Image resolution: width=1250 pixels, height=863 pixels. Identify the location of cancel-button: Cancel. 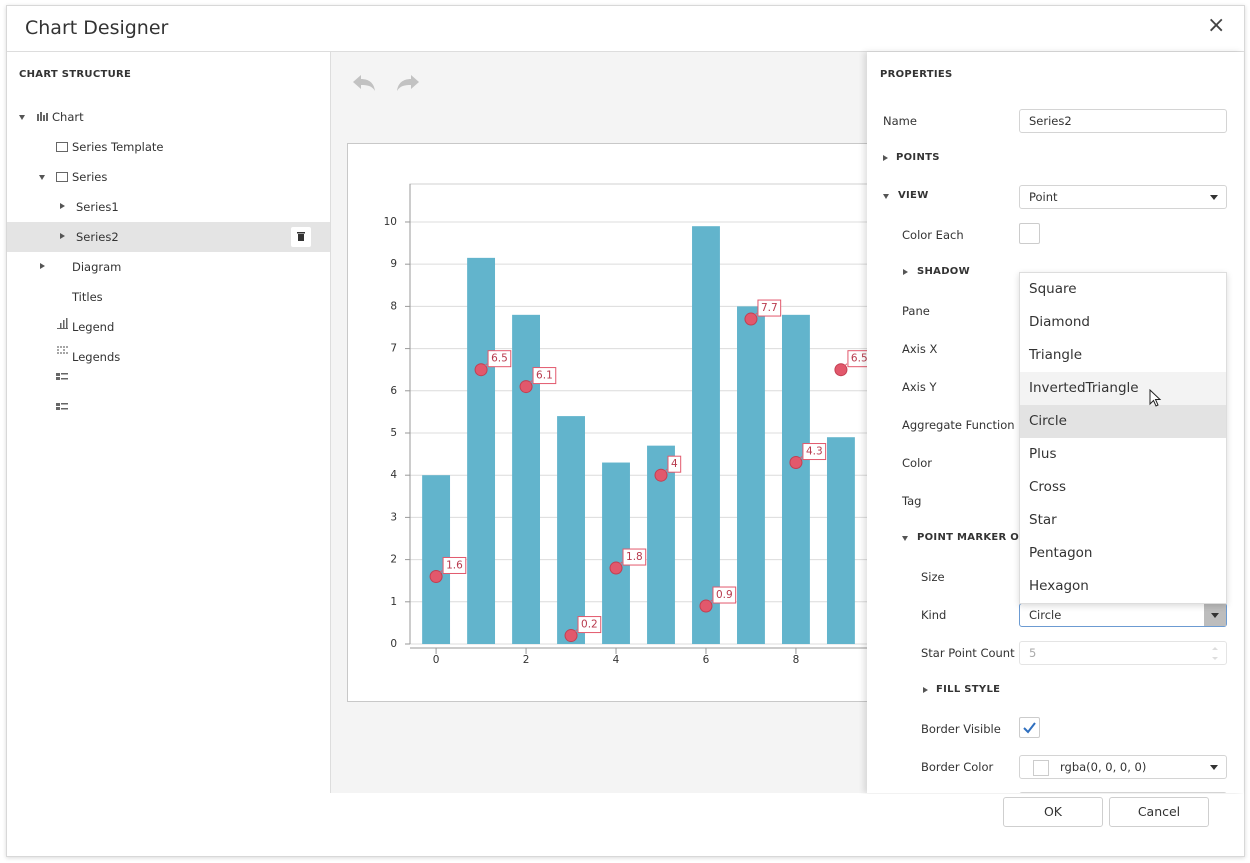
(1159, 812).